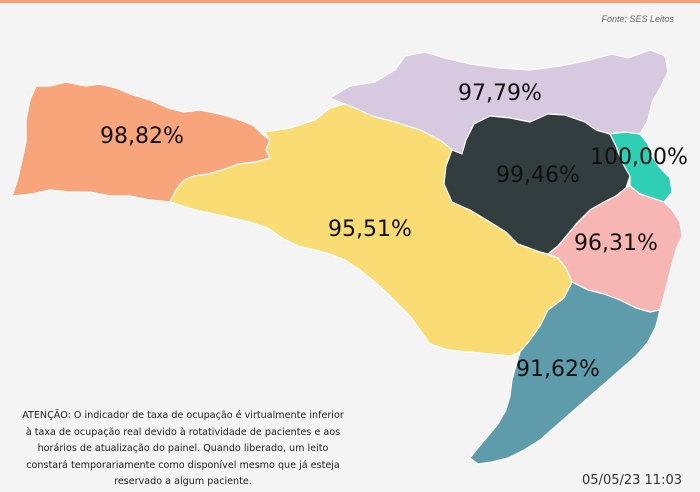 This screenshot has width=700, height=492. I want to click on region-nordeste, so click(641, 167).